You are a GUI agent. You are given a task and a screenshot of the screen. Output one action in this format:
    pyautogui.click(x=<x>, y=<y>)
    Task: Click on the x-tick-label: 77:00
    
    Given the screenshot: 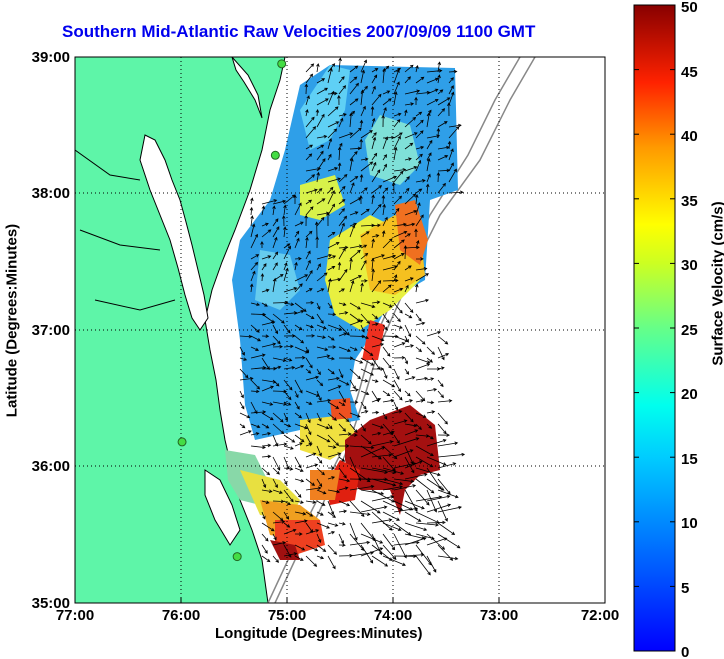 What is the action you would take?
    pyautogui.click(x=75, y=615)
    